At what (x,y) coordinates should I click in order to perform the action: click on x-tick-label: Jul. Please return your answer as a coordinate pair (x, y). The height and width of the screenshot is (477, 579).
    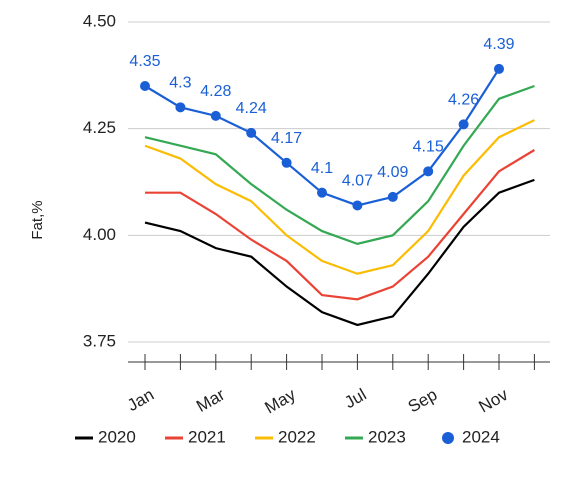
    Looking at the image, I should click on (355, 398).